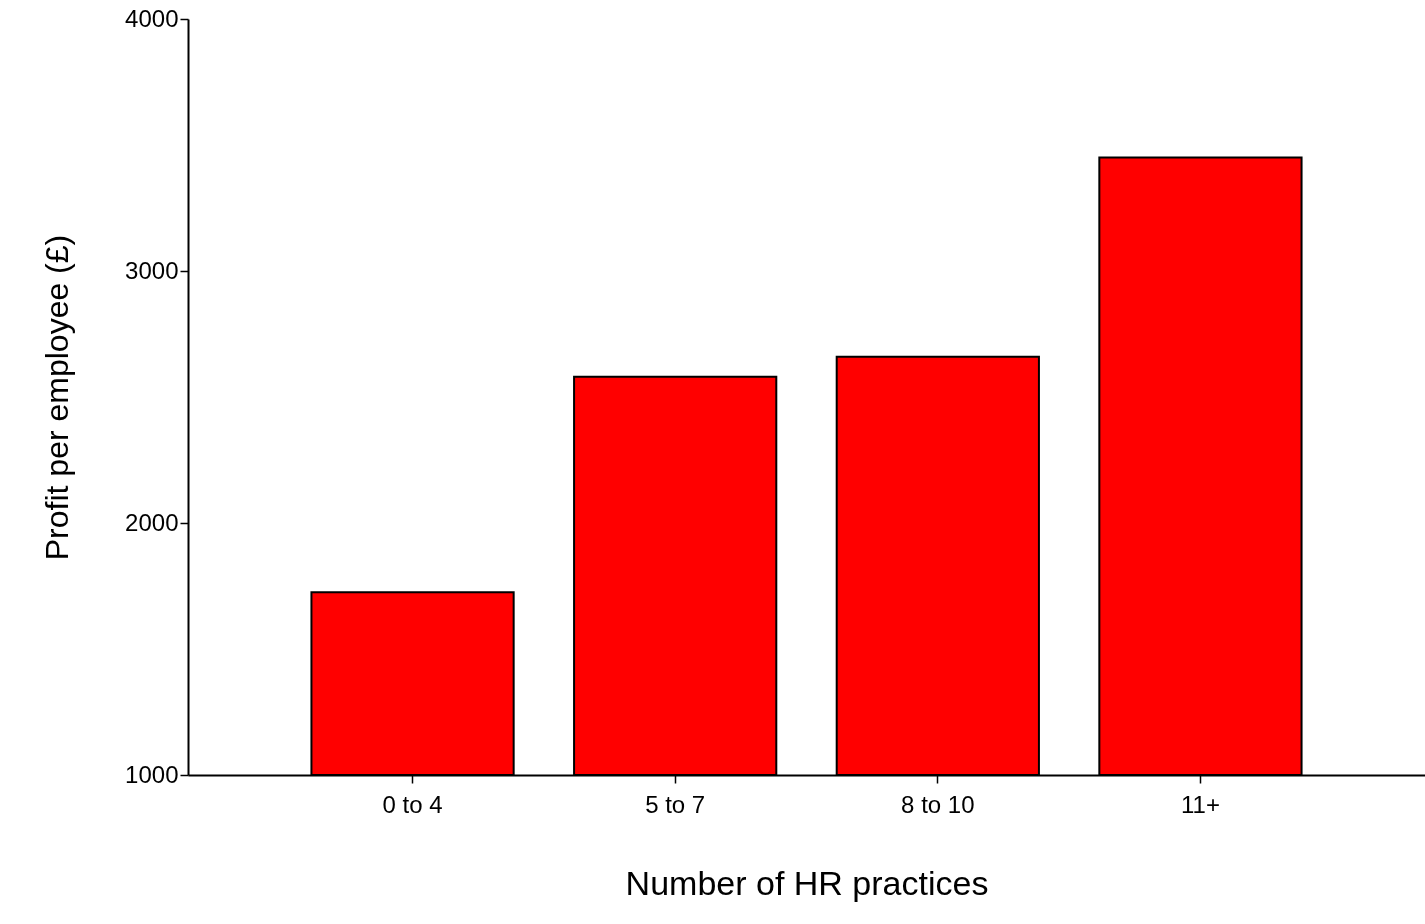  What do you see at coordinates (807, 882) in the screenshot?
I see `x-axis-title: Number of HR practices` at bounding box center [807, 882].